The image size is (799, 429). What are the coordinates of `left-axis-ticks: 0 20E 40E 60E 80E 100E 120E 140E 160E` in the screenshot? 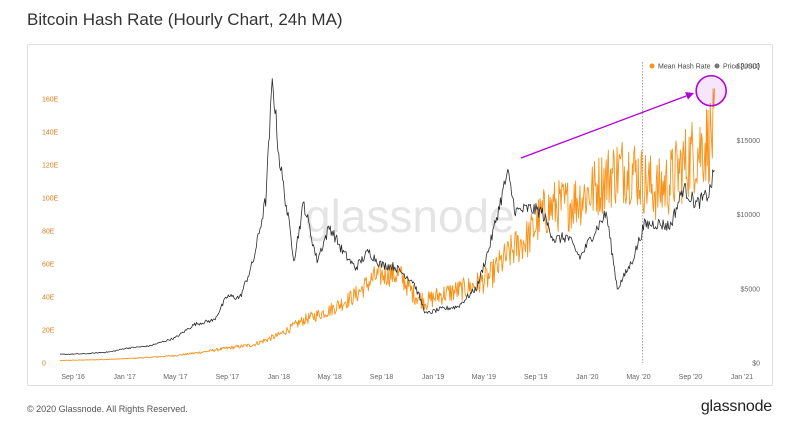 It's located at (50, 232).